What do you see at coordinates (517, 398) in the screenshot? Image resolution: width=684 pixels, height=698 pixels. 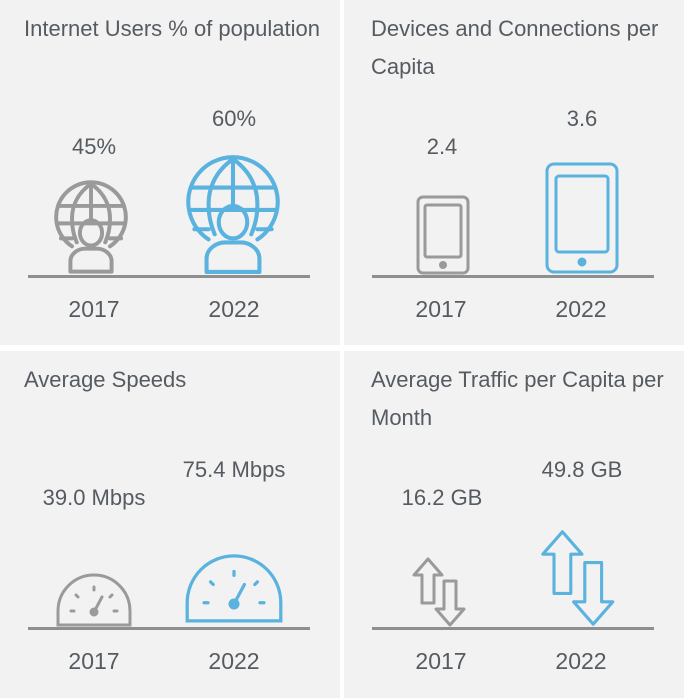 I see `panel-title: Average Traffic per Capita per Month` at bounding box center [517, 398].